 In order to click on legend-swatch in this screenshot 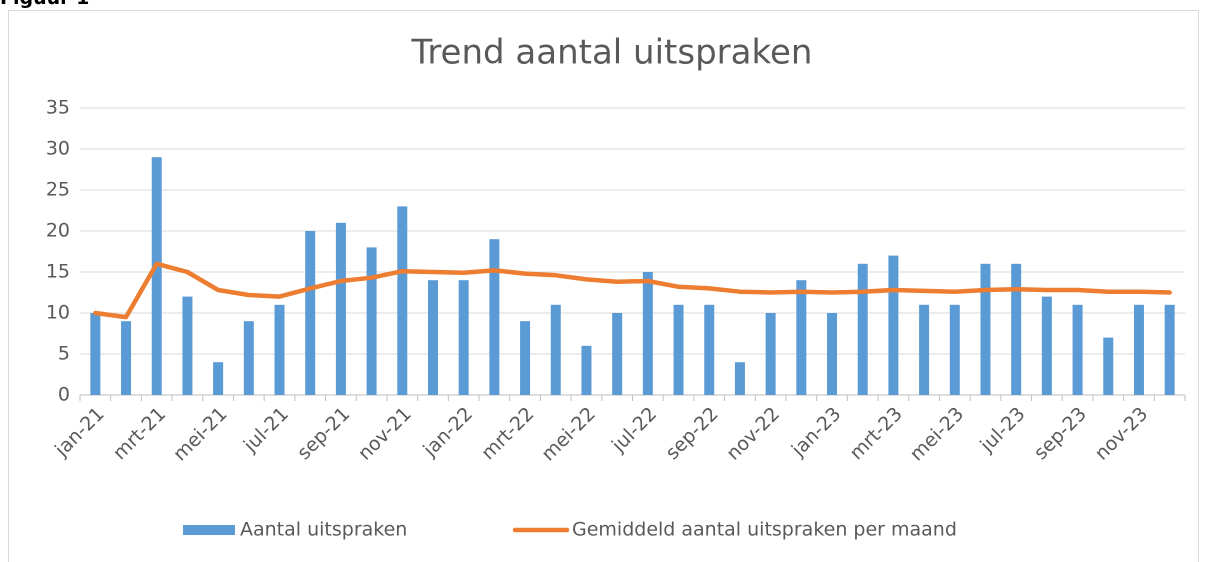, I will do `click(209, 530)`.